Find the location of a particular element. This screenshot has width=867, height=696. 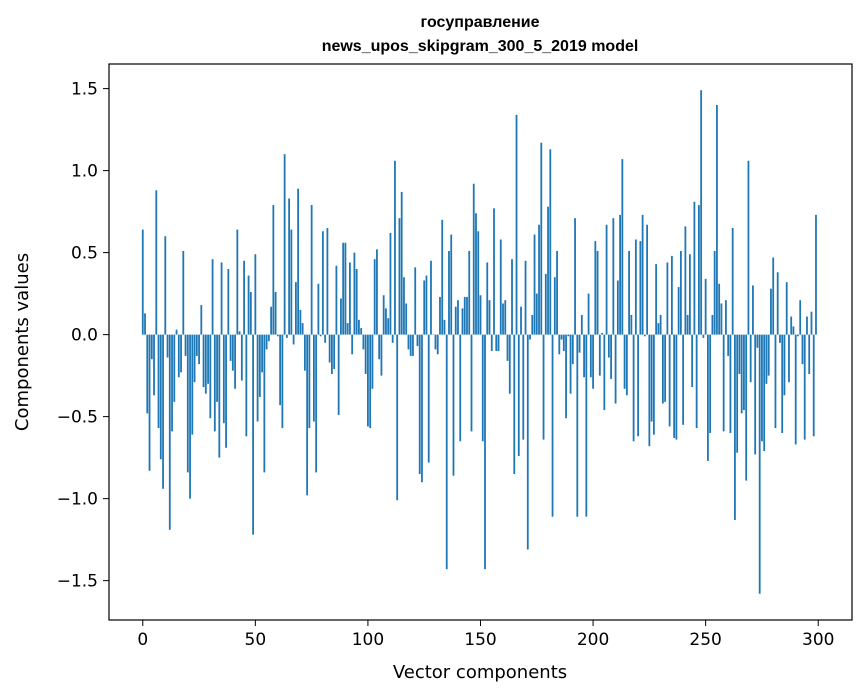

y-tick-label: 0.0 is located at coordinates (84, 336).